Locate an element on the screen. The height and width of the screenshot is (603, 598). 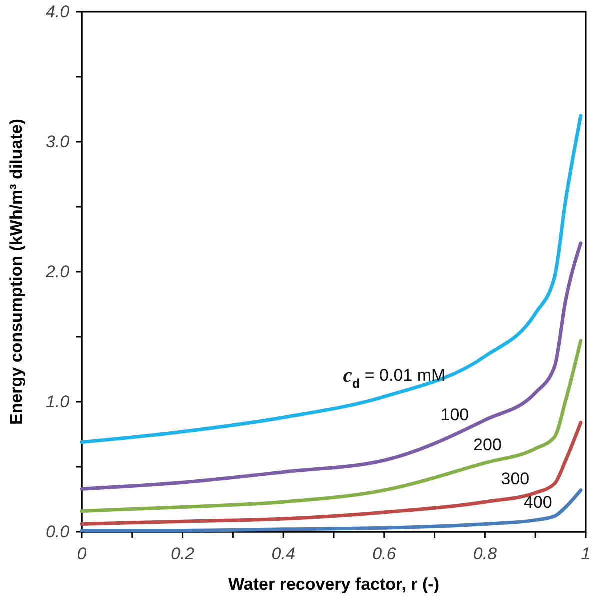
y-tick-label: 3.0 is located at coordinates (58, 142).